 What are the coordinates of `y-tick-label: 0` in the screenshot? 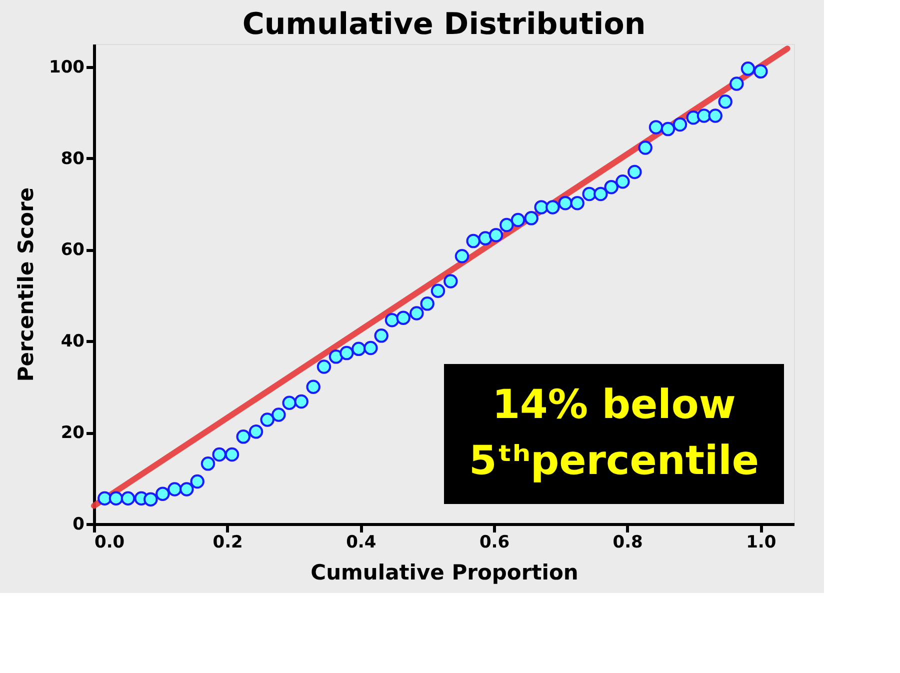 It's located at (78, 524).